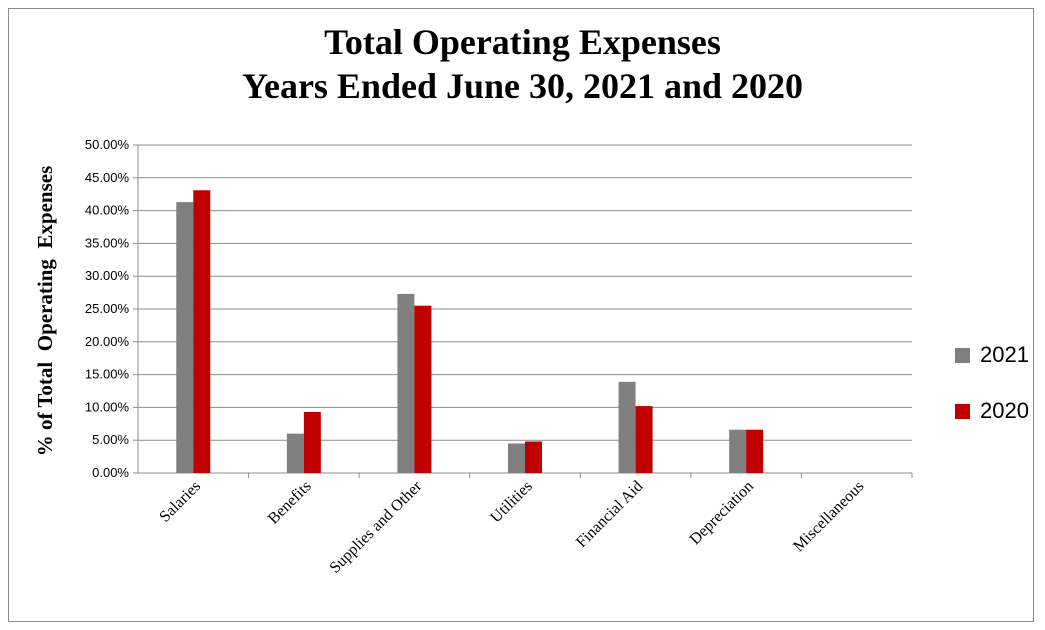 The image size is (1045, 630). I want to click on y-tick-label: 30.00%, so click(107, 275).